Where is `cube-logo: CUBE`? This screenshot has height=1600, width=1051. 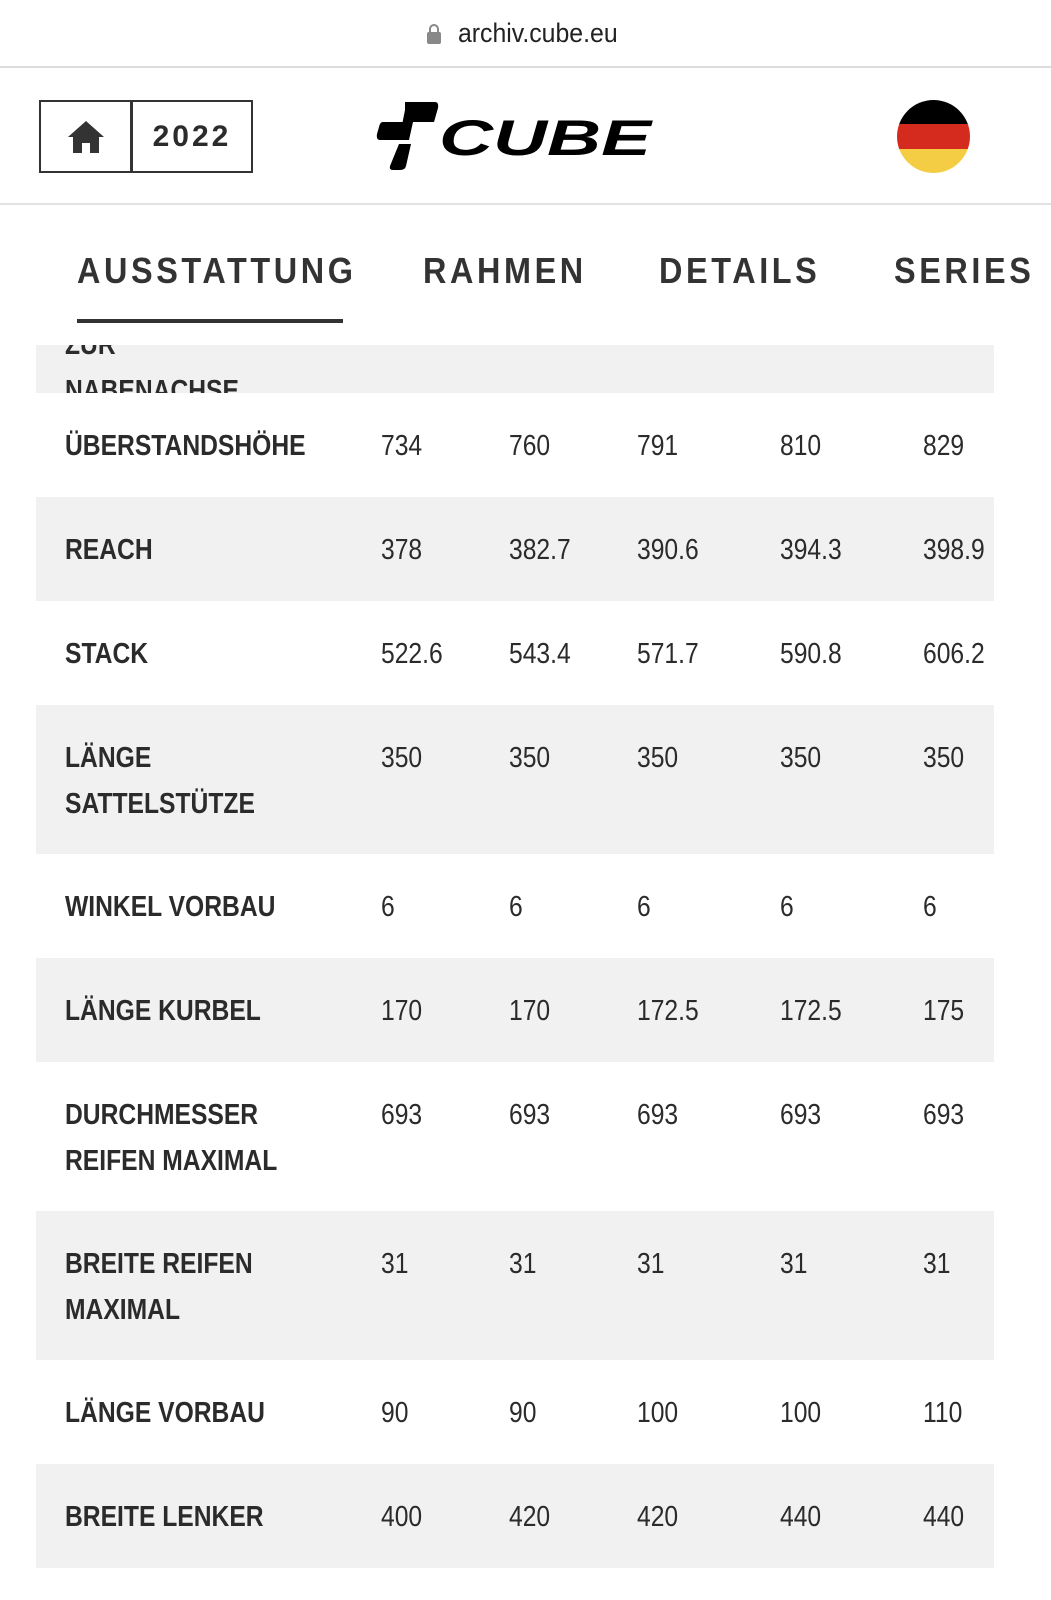
cube-logo: CUBE is located at coordinates (515, 138).